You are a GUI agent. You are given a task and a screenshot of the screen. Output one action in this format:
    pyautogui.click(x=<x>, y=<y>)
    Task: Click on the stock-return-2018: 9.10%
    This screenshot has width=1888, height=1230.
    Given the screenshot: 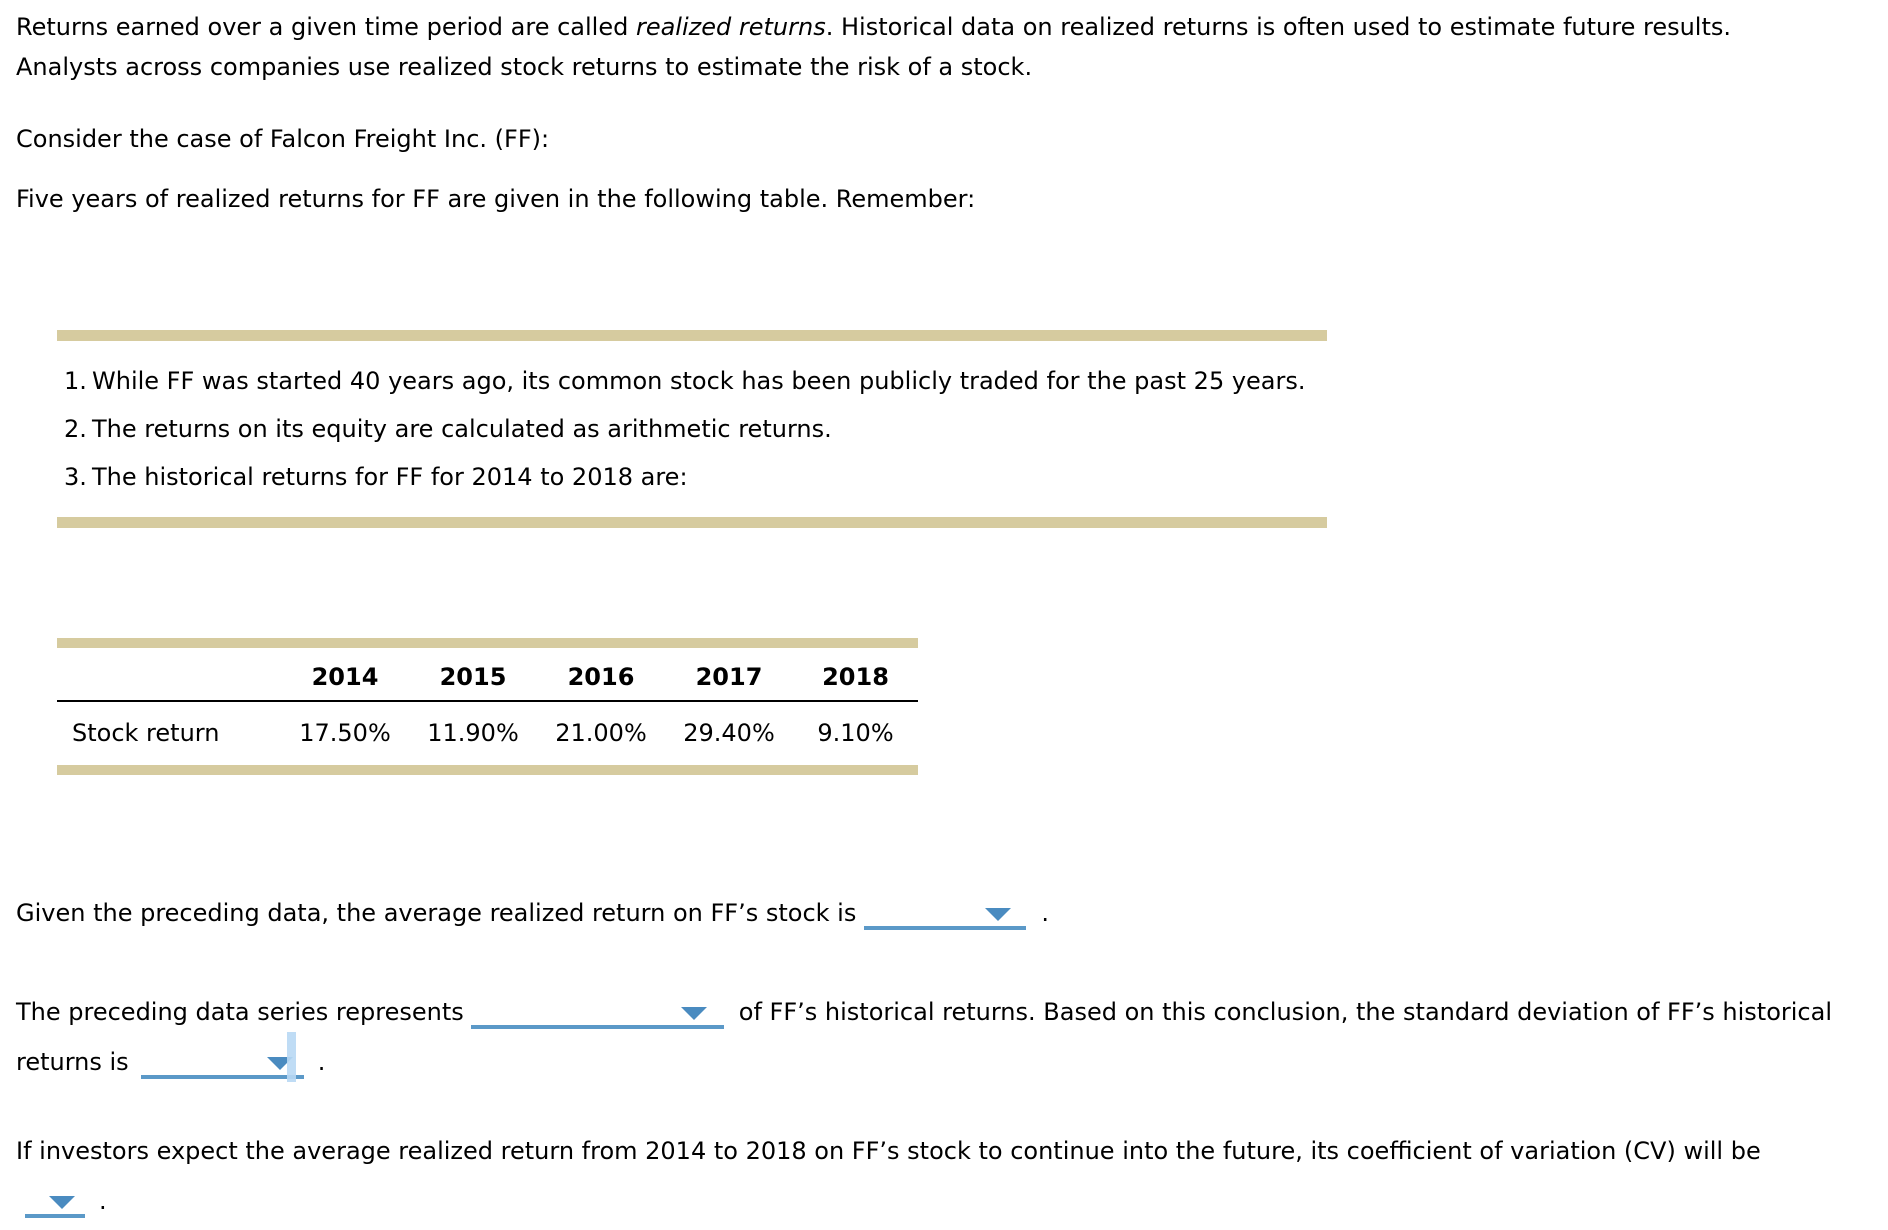 What is the action you would take?
    pyautogui.click(x=855, y=733)
    